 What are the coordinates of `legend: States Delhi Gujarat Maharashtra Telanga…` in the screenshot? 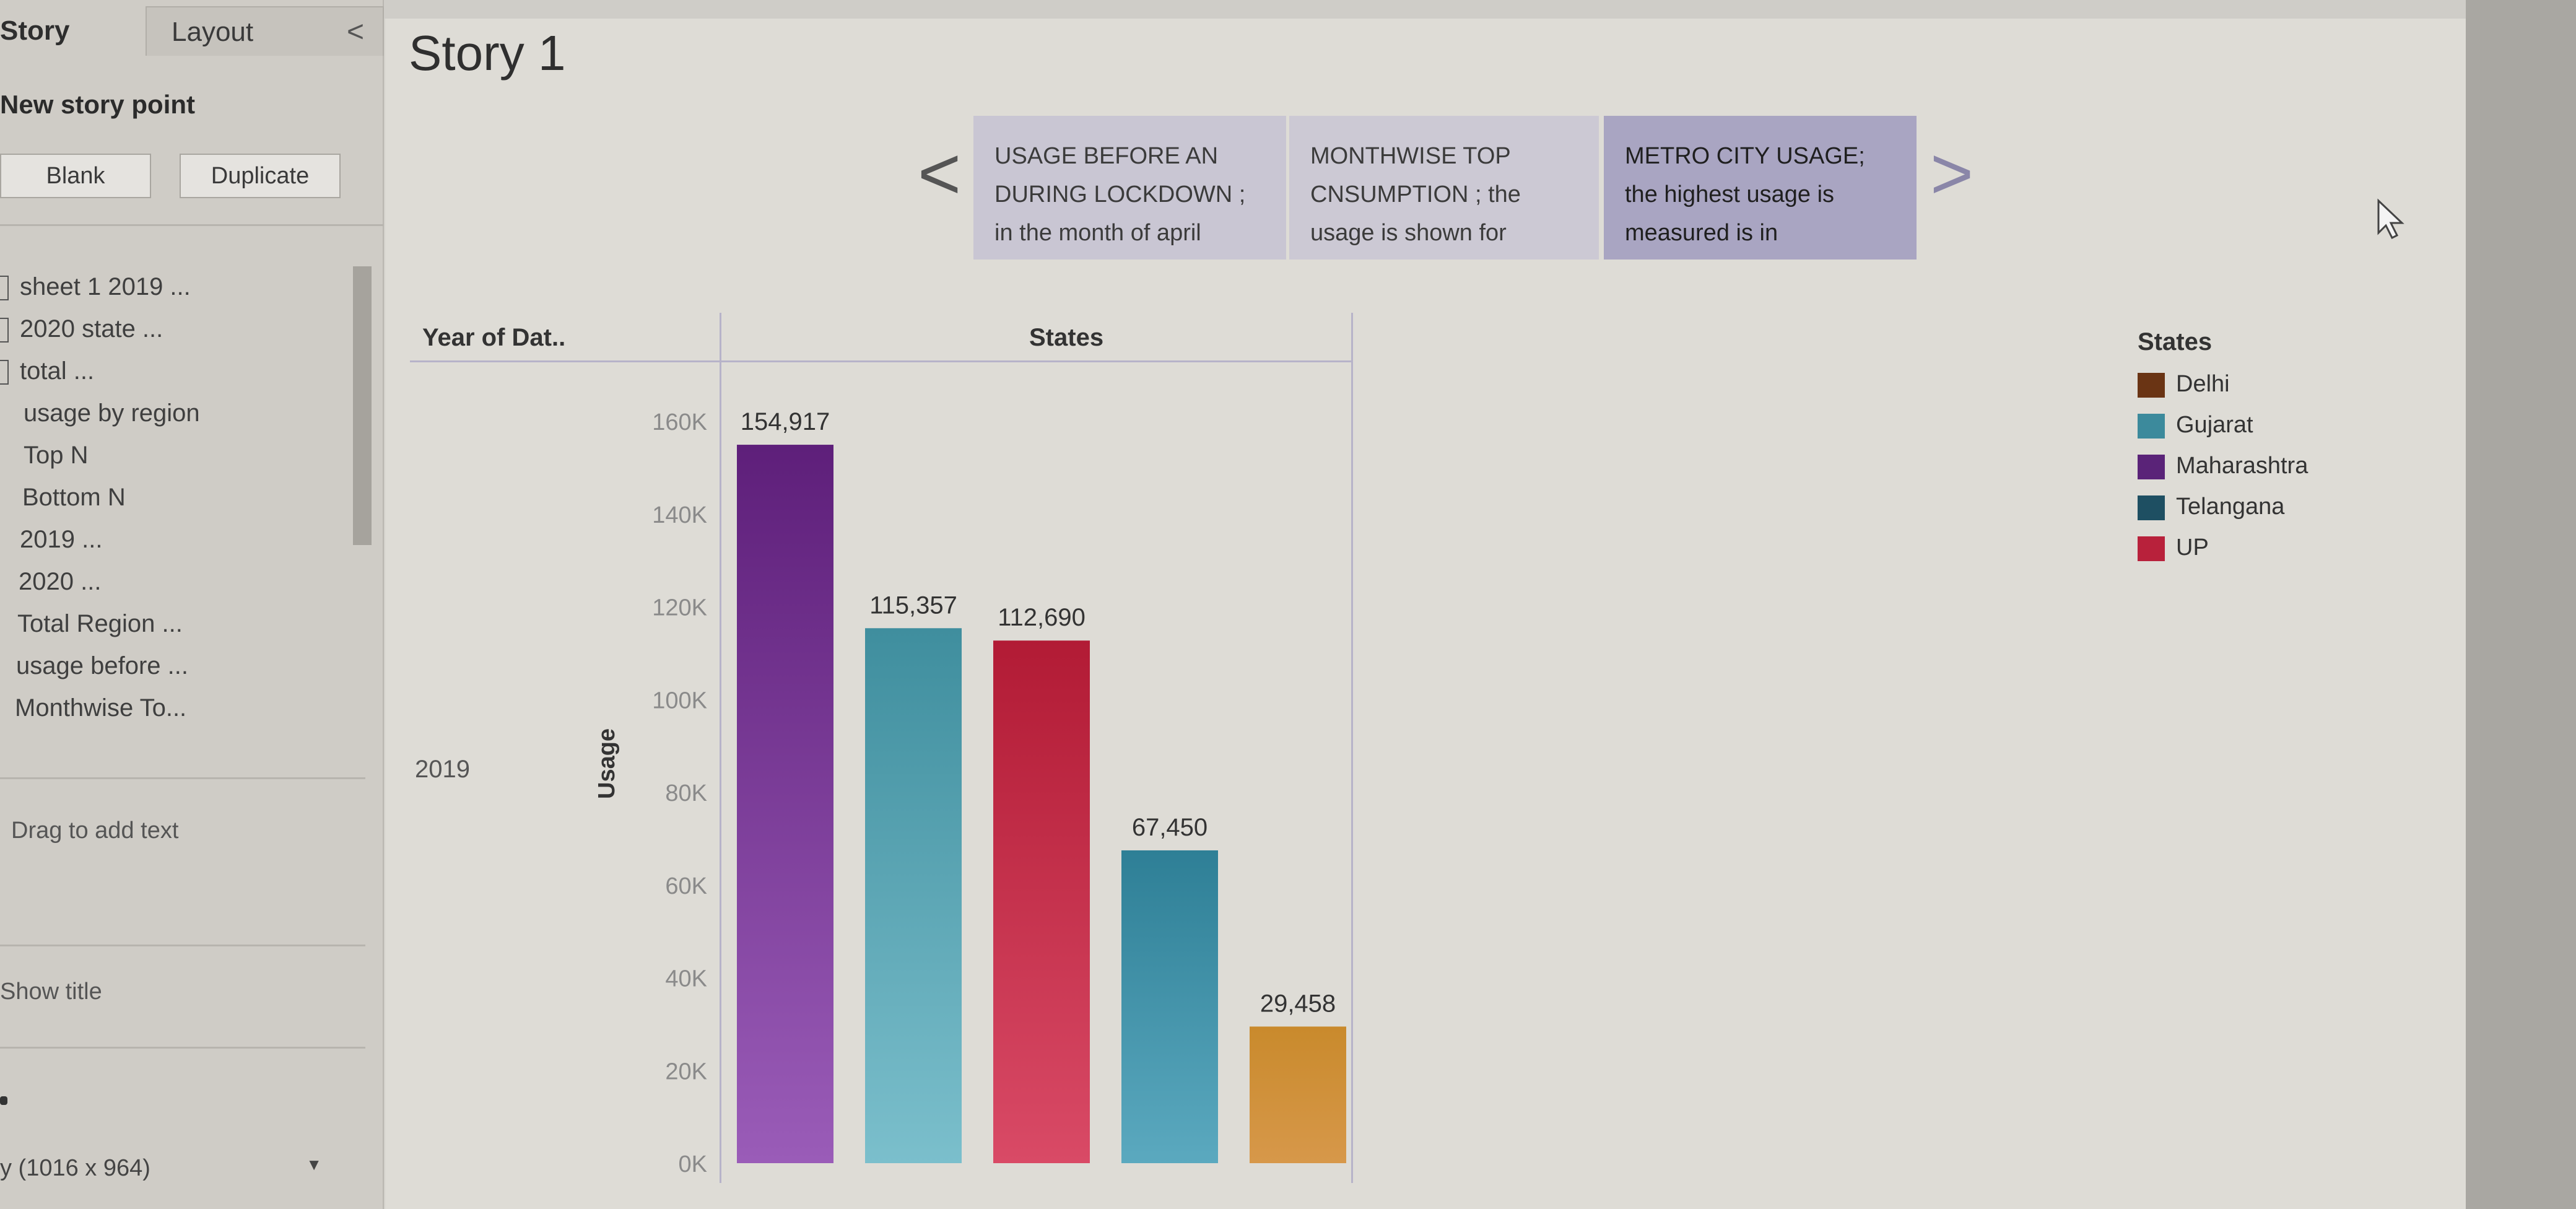 It's located at (2261, 448).